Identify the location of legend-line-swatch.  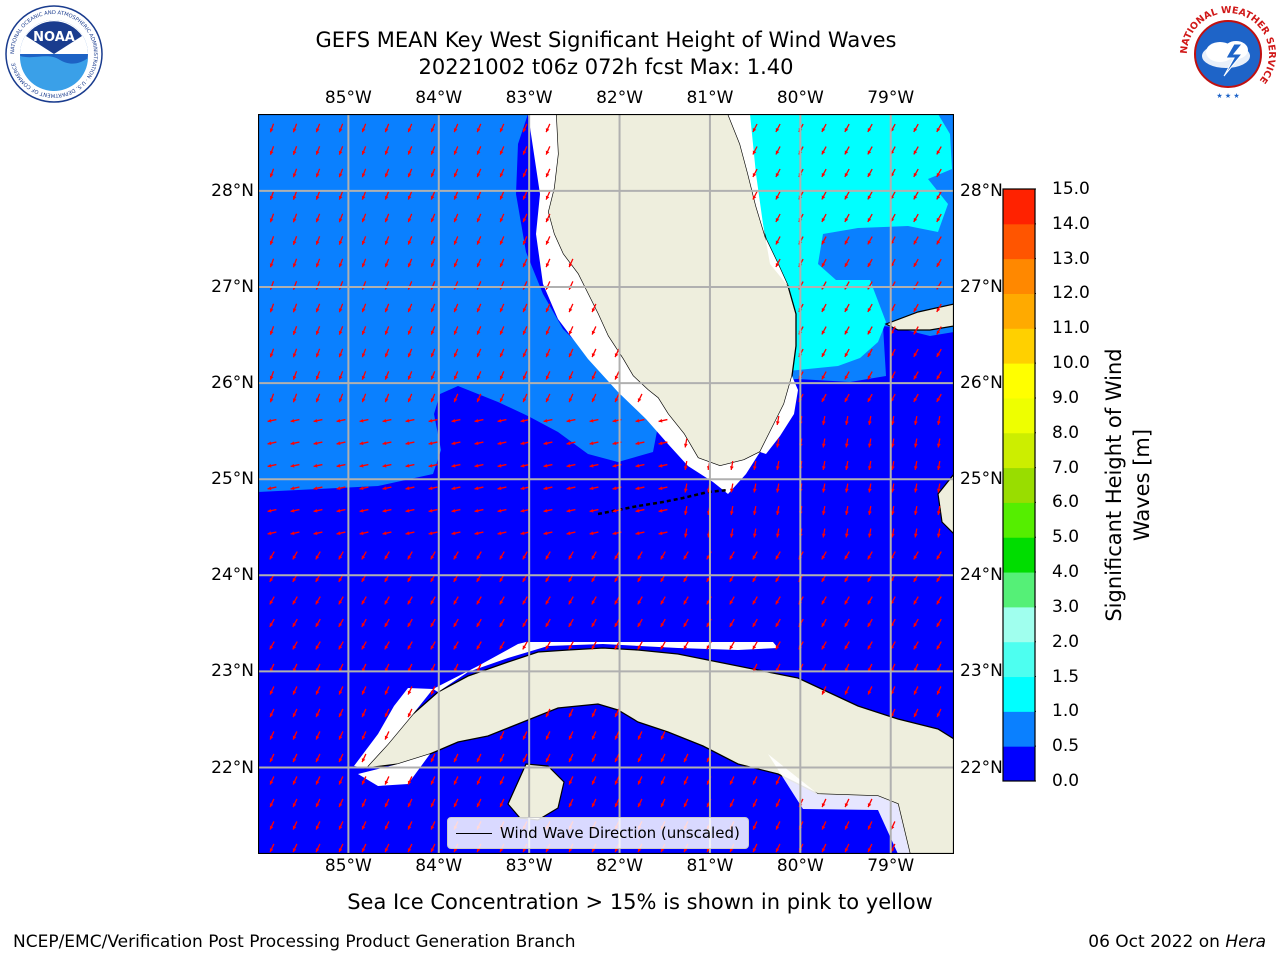
(474, 833).